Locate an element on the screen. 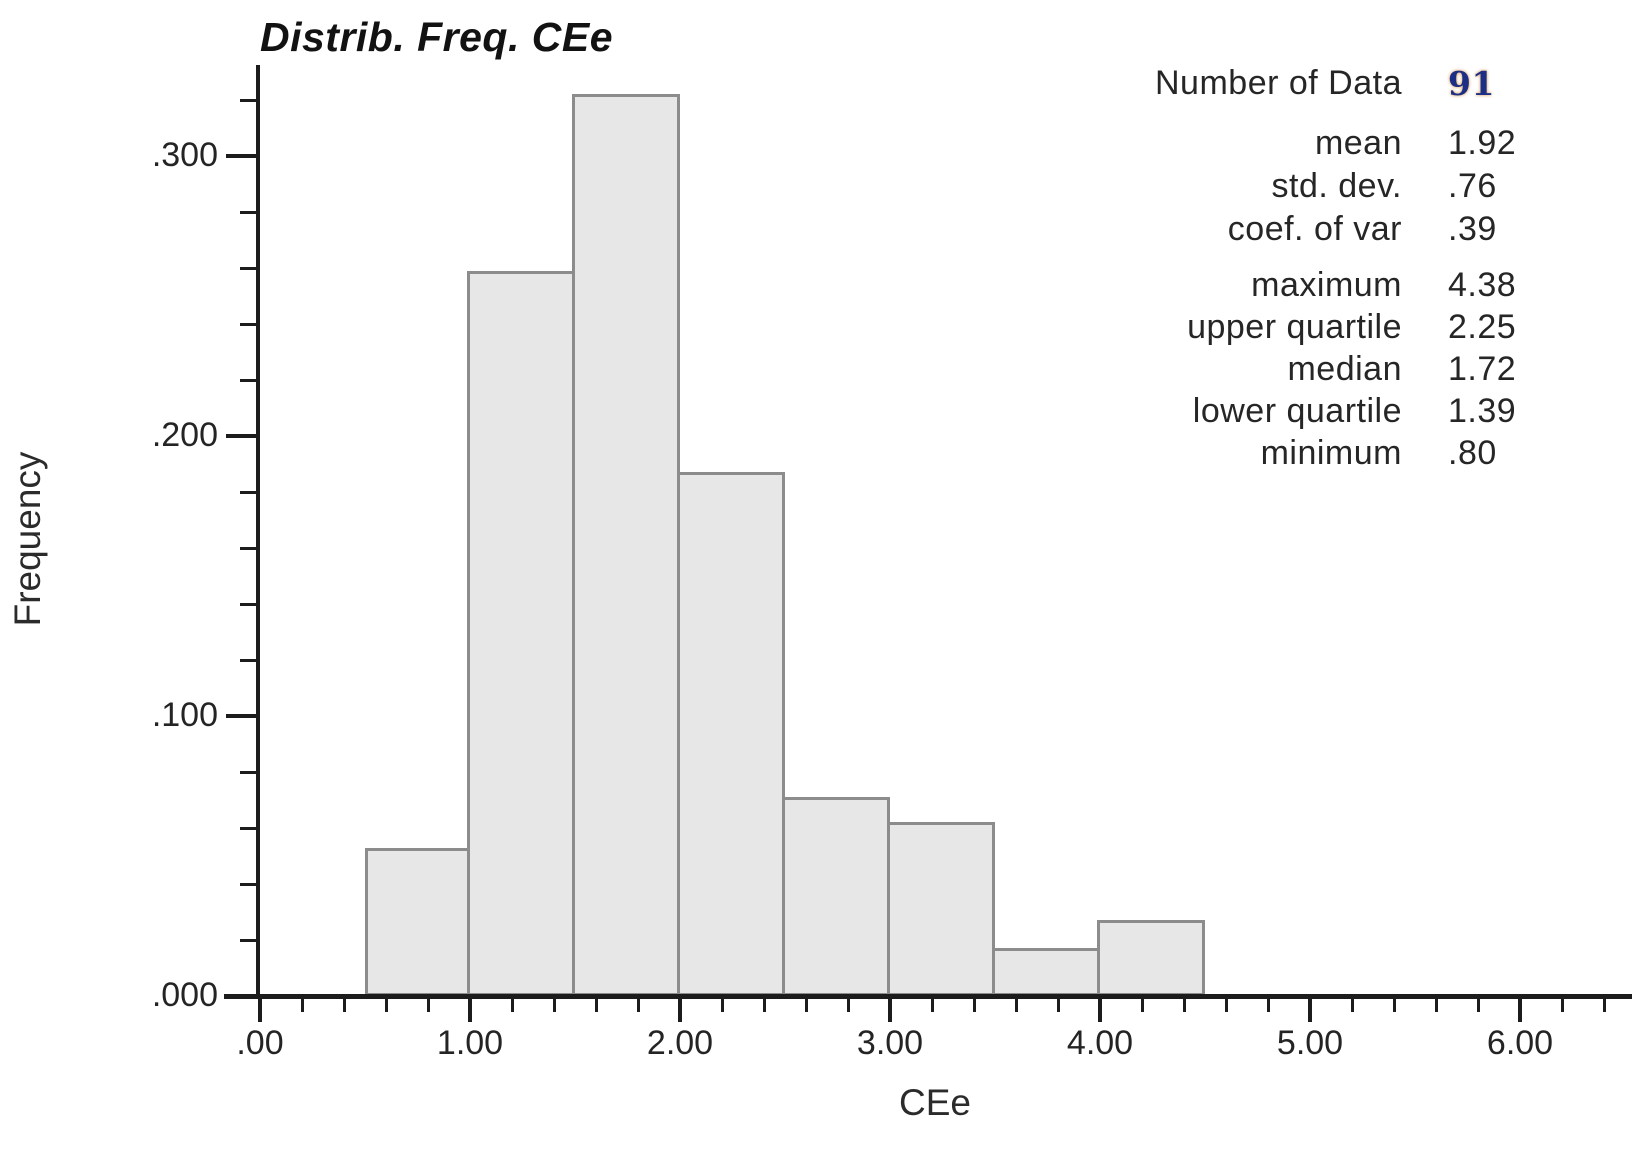 The height and width of the screenshot is (1157, 1634). stat-value-std-dev: .76 is located at coordinates (1472, 186).